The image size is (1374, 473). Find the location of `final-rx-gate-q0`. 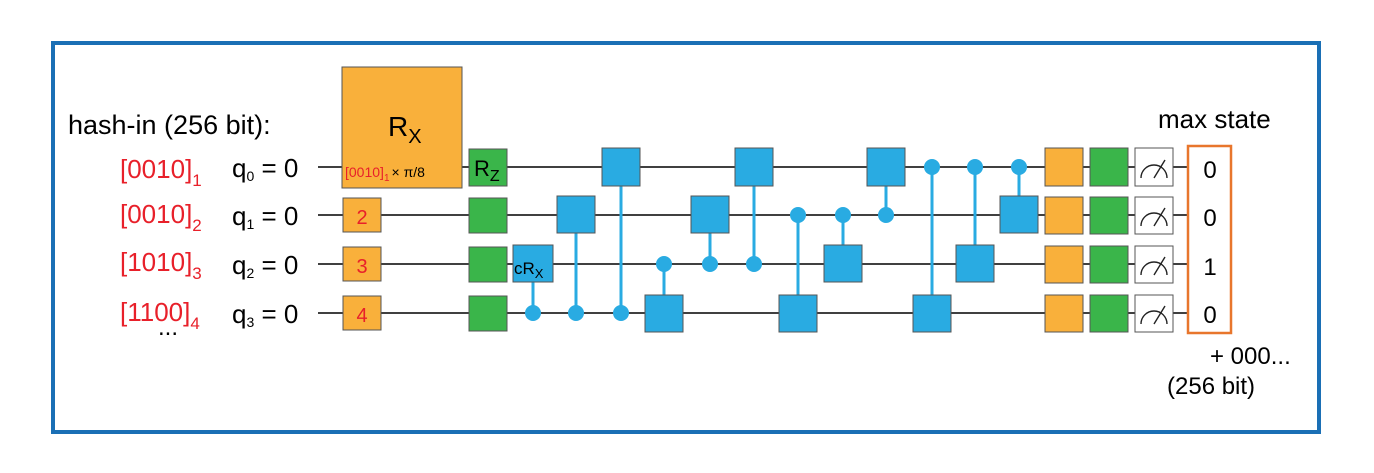

final-rx-gate-q0 is located at coordinates (1064, 167).